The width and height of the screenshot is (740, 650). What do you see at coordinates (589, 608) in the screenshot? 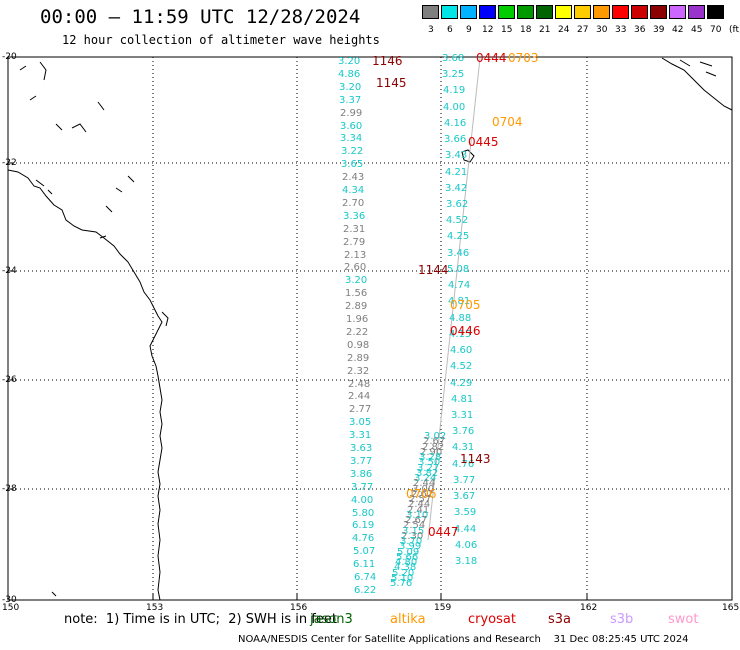
I see `longitude-label: 162` at bounding box center [589, 608].